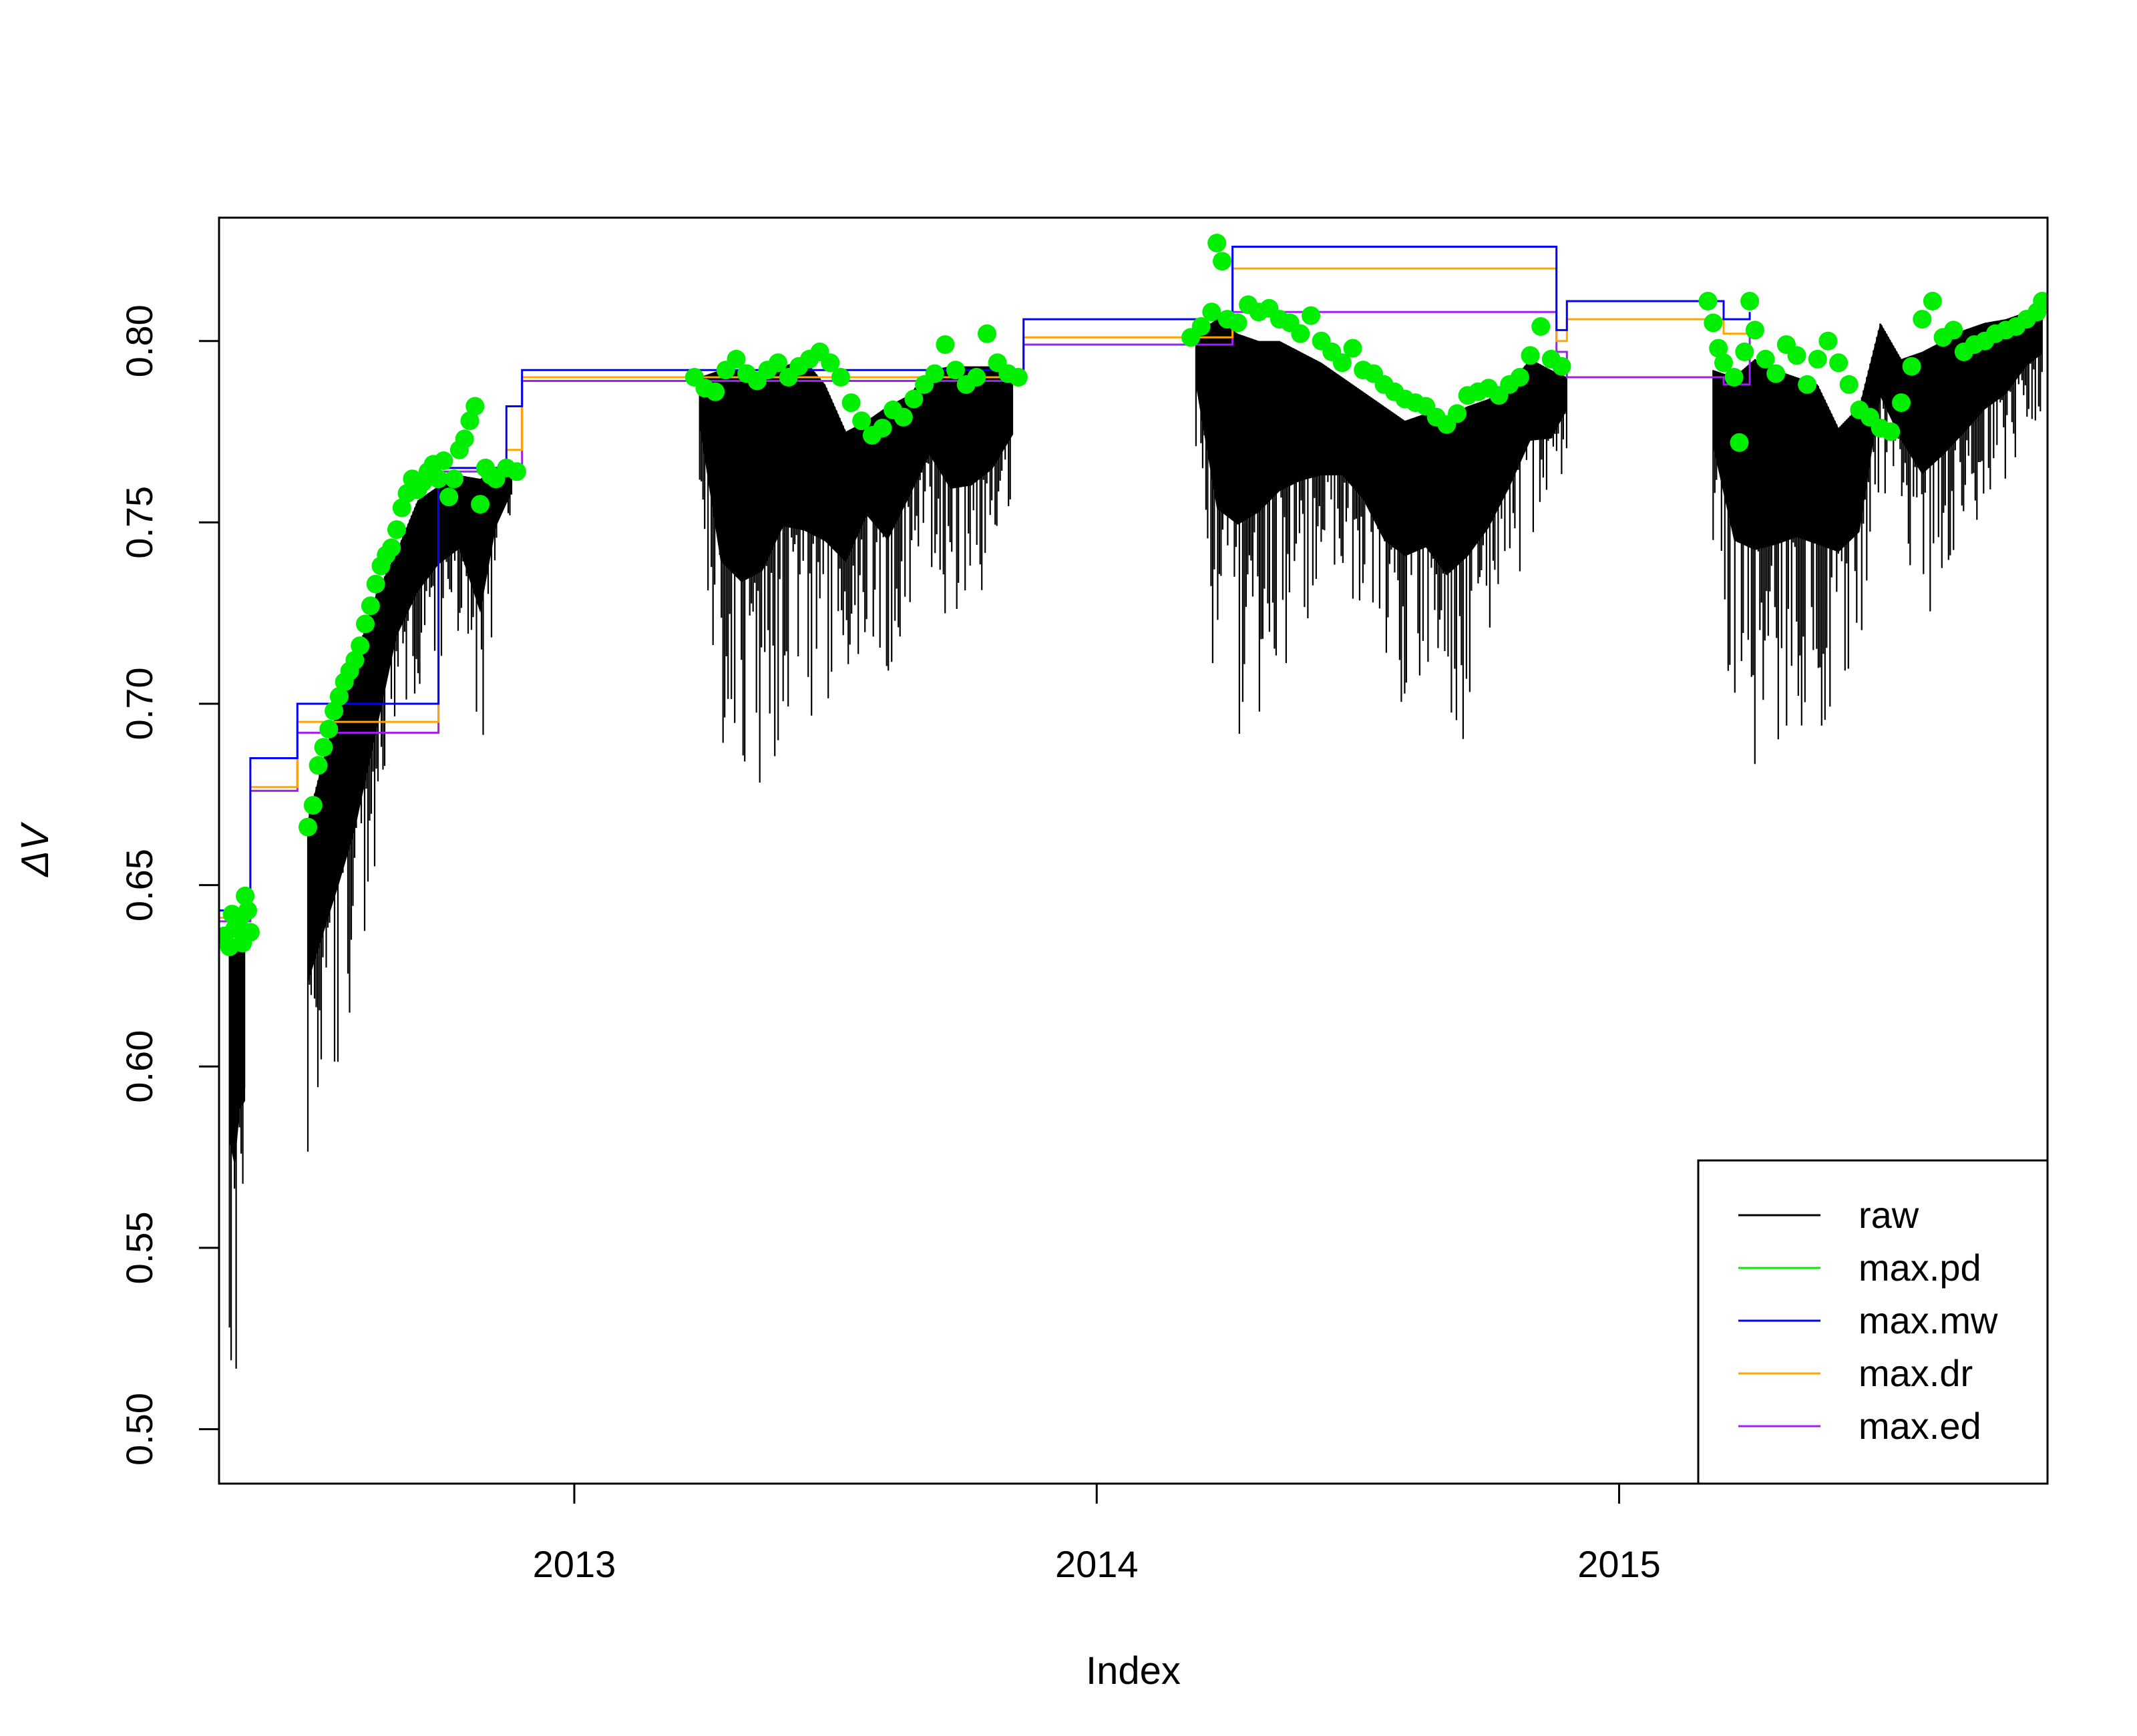 The image size is (2137, 1736). What do you see at coordinates (1920, 1268) in the screenshot?
I see `legend-label: max.pd` at bounding box center [1920, 1268].